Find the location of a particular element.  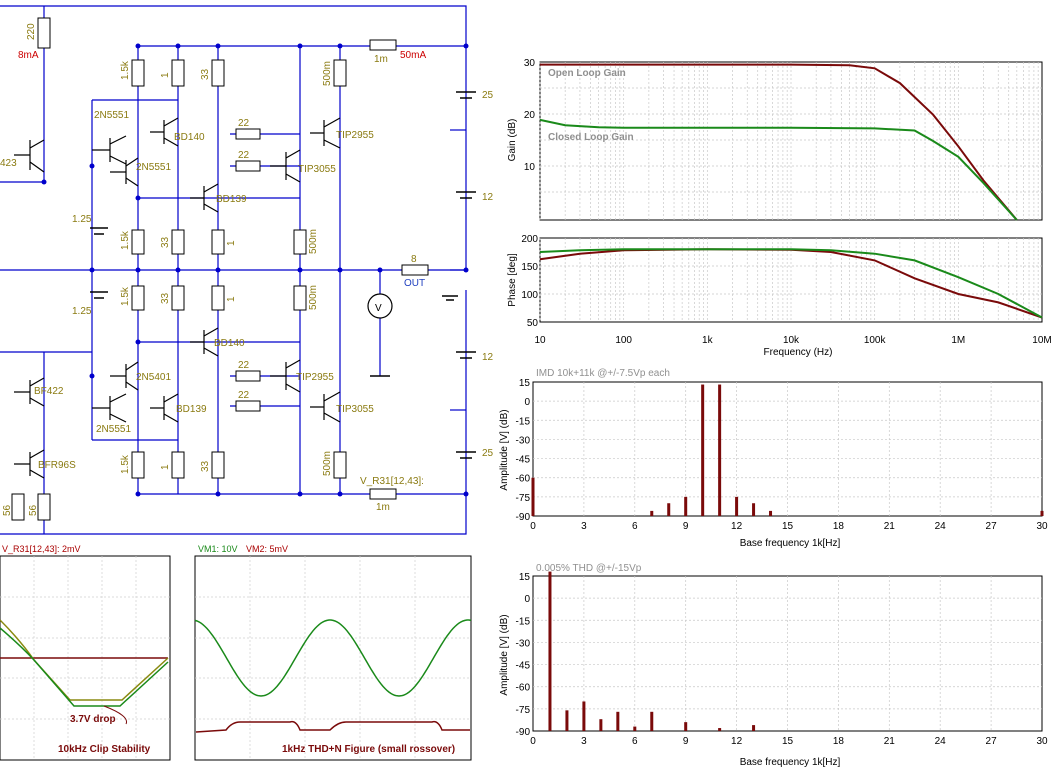

thd-xtick: 12 is located at coordinates (737, 741).